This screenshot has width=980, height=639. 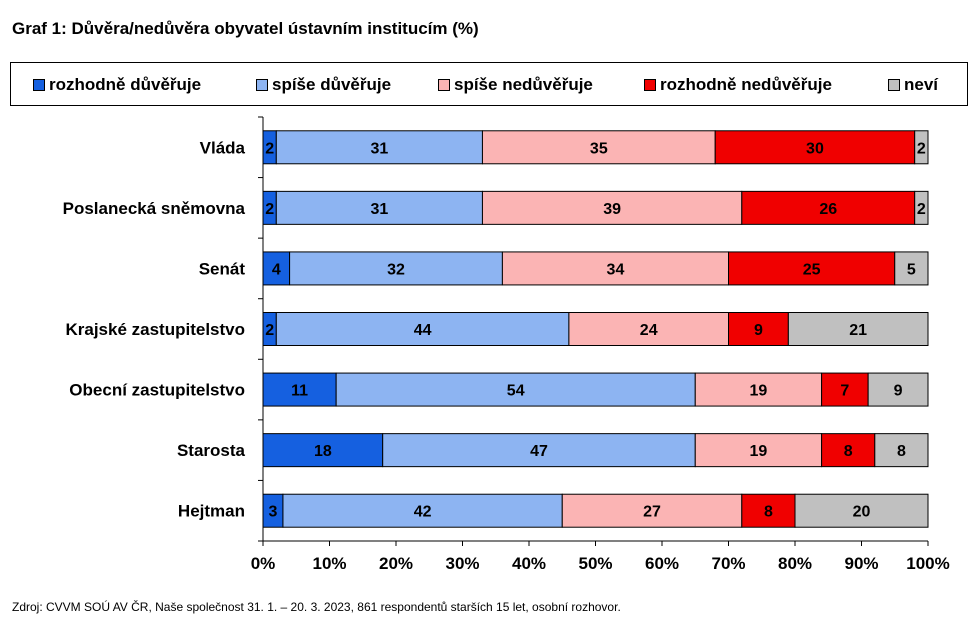 I want to click on bar-vlada-spise-duveruje, so click(x=379, y=147).